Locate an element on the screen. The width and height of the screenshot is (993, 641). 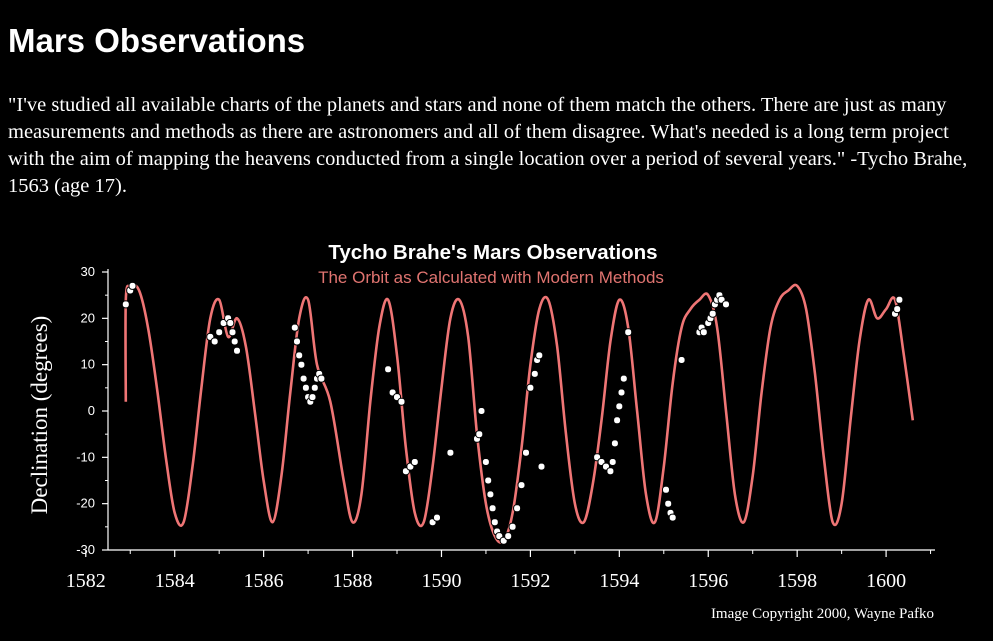
y-tick-label: -10 is located at coordinates (85, 456).